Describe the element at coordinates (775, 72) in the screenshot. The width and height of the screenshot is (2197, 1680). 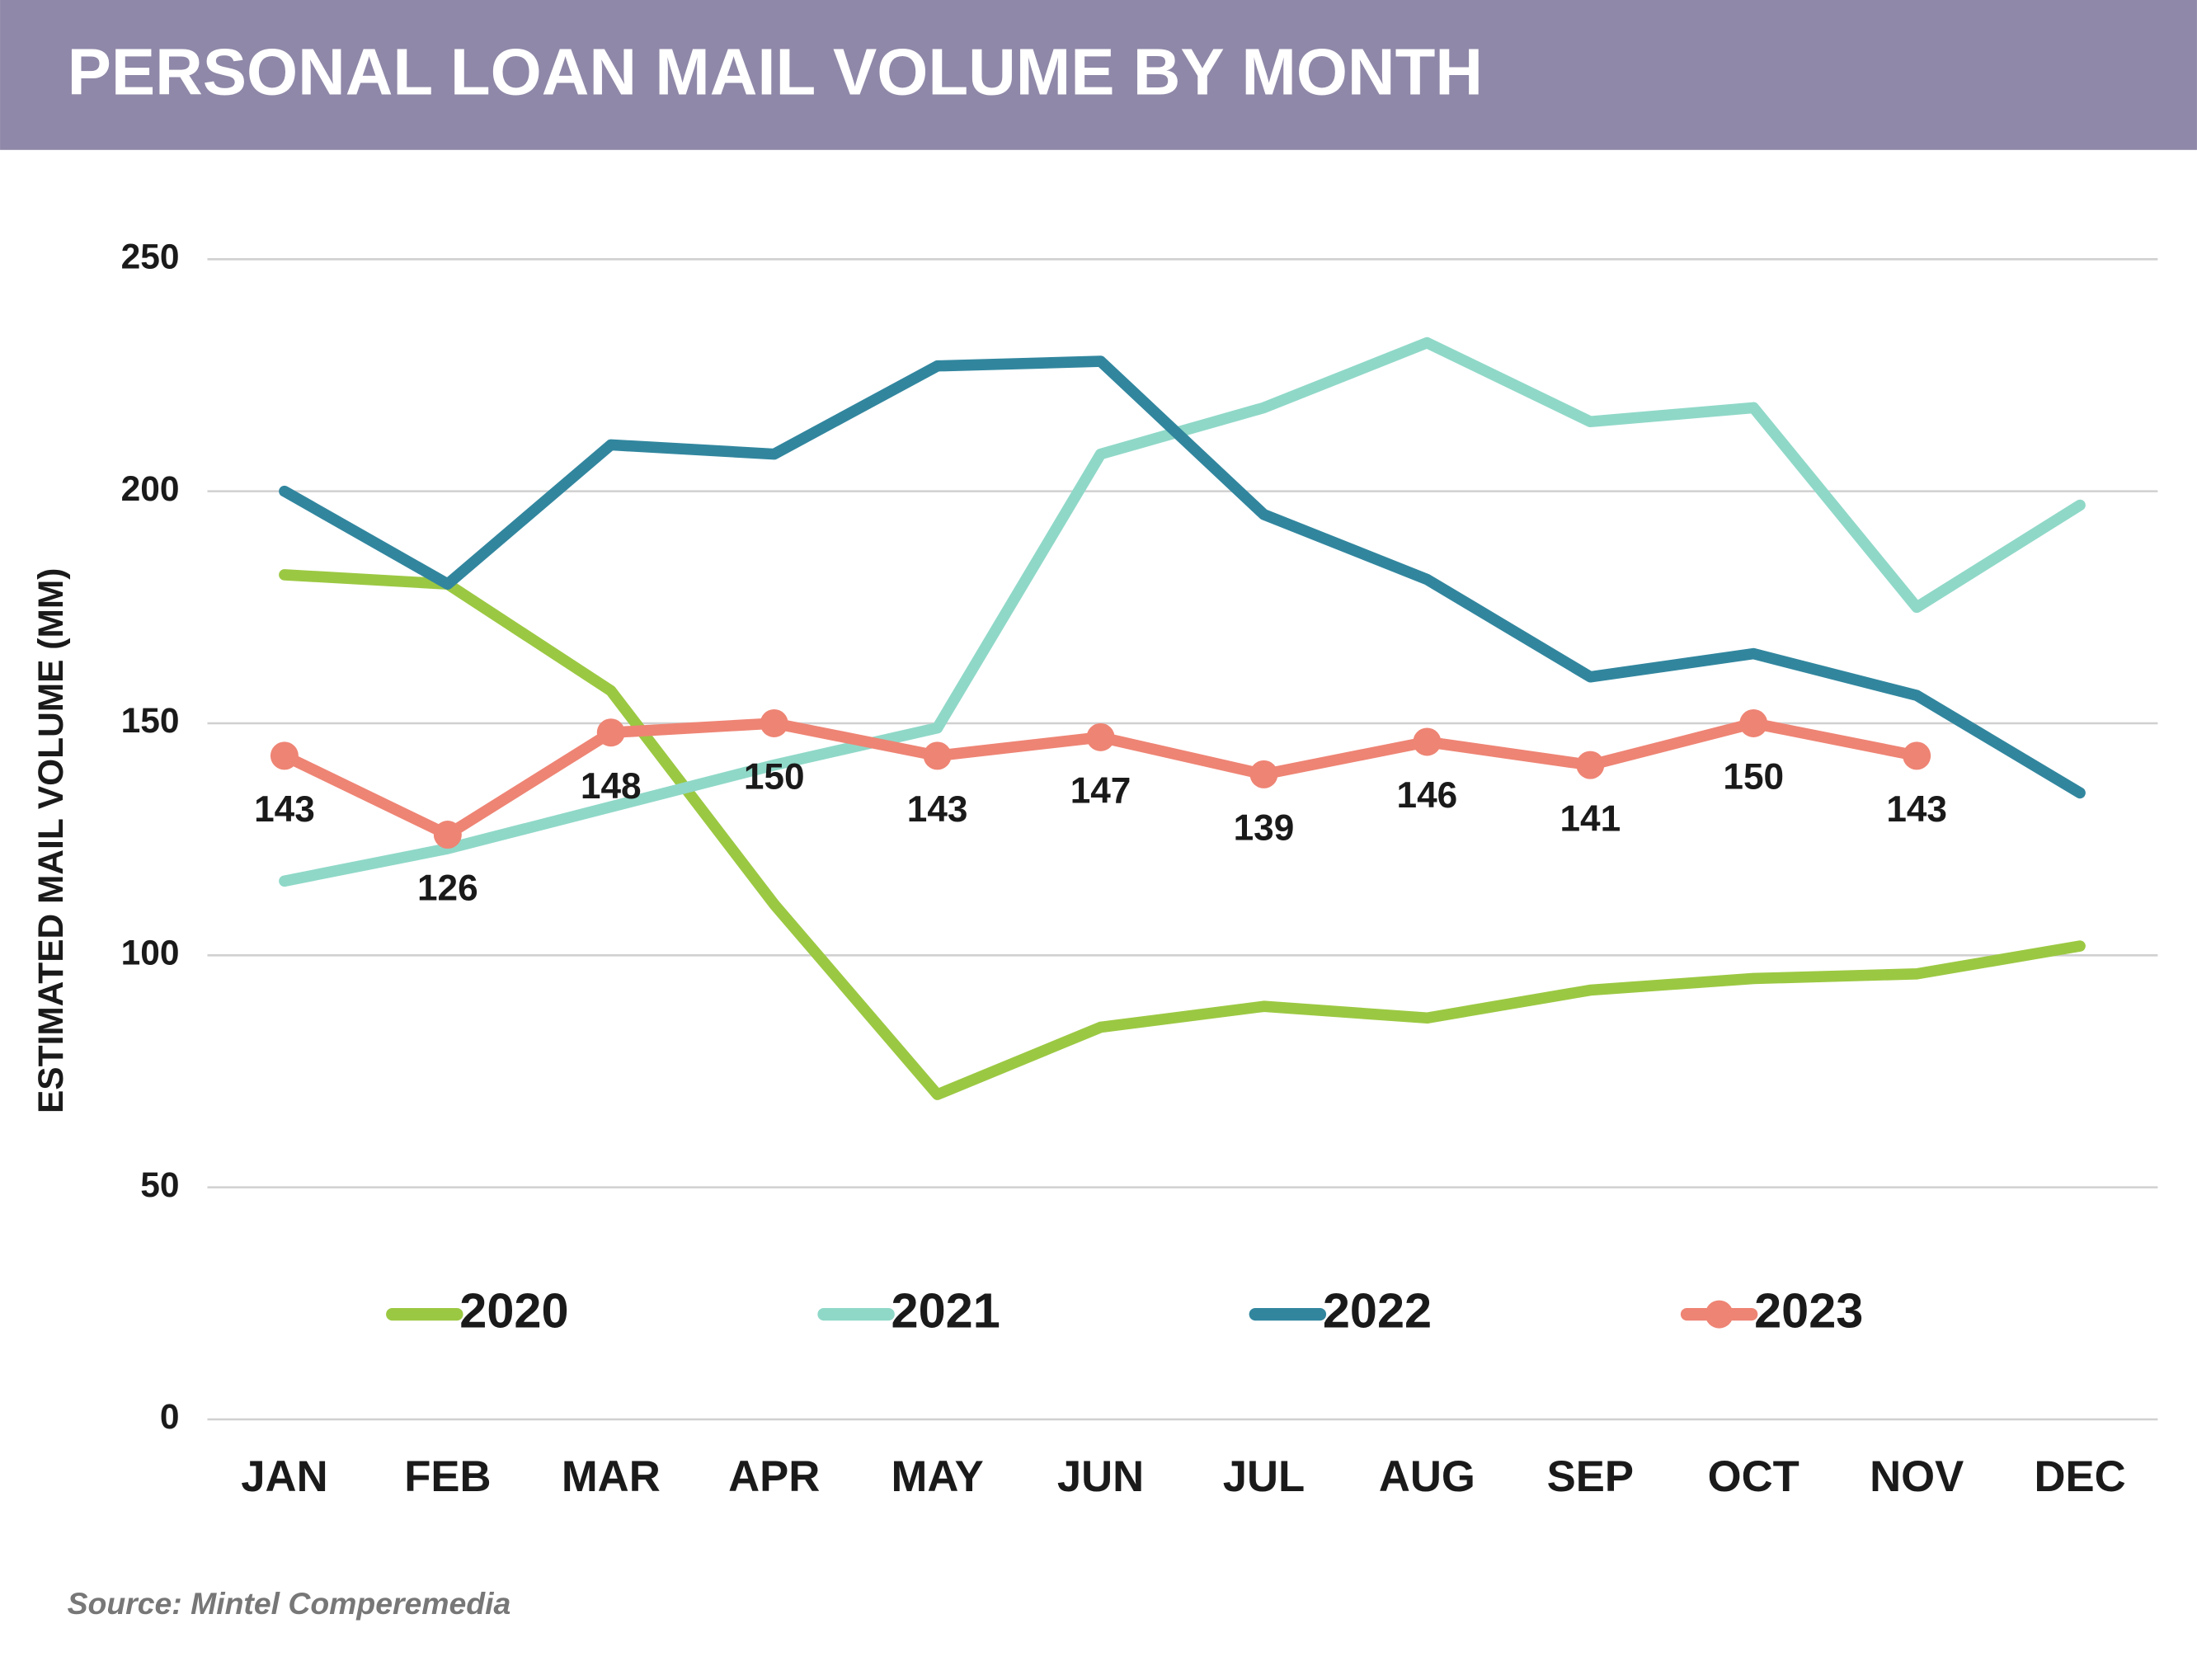
I see `chart-title: PERSONAL LOAN MAIL VOLUME BY MONTH` at that location.